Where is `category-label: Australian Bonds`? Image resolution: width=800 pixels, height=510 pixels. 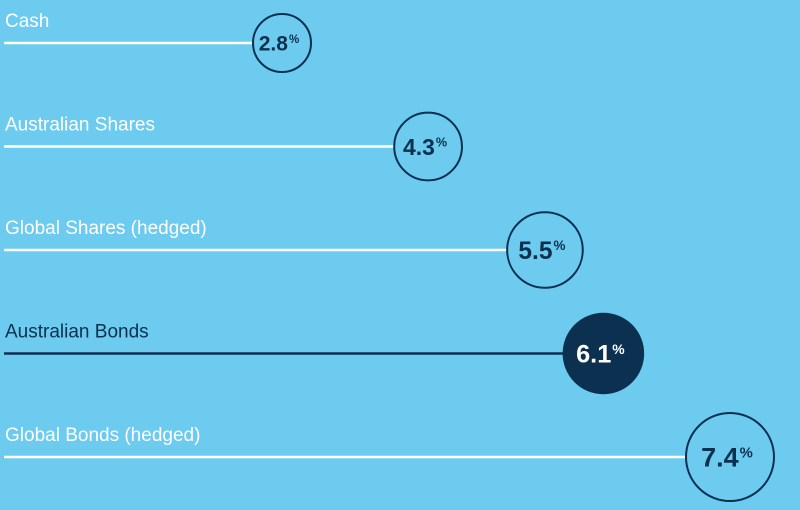 category-label: Australian Bonds is located at coordinates (77, 332).